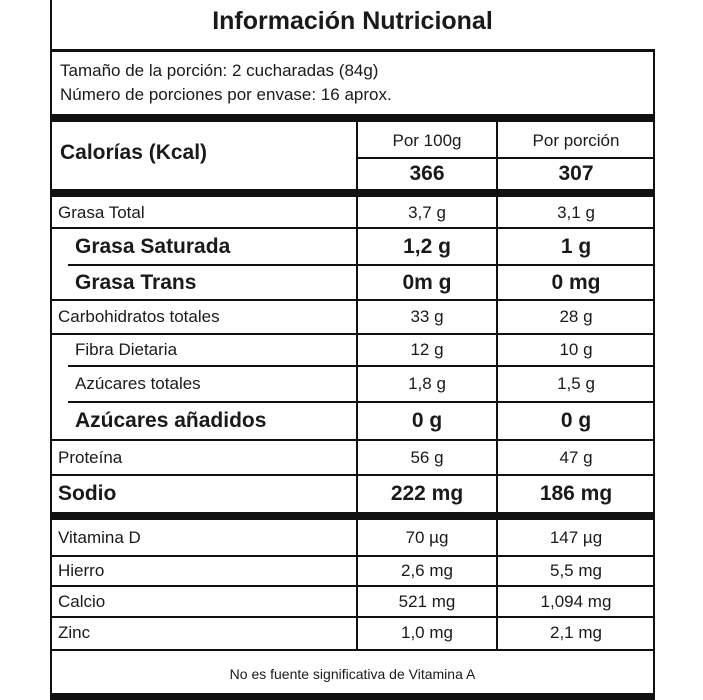  I want to click on calories-value: 307, so click(576, 173).